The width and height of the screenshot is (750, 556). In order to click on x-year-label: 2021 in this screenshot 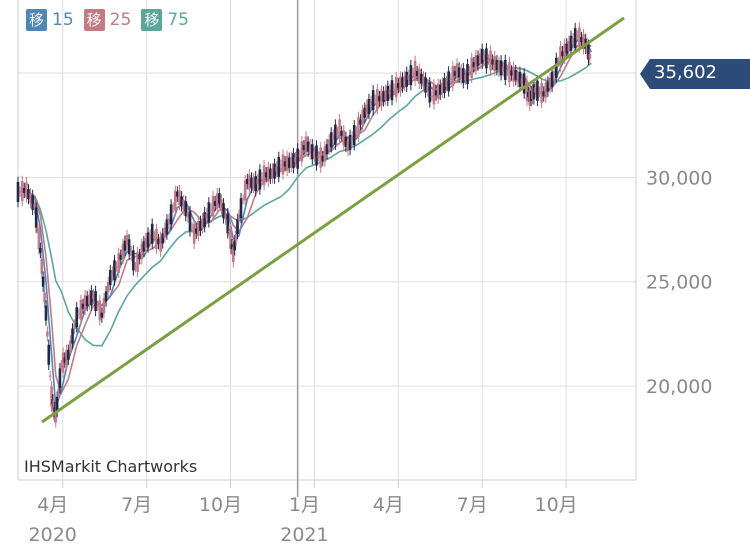, I will do `click(304, 535)`.